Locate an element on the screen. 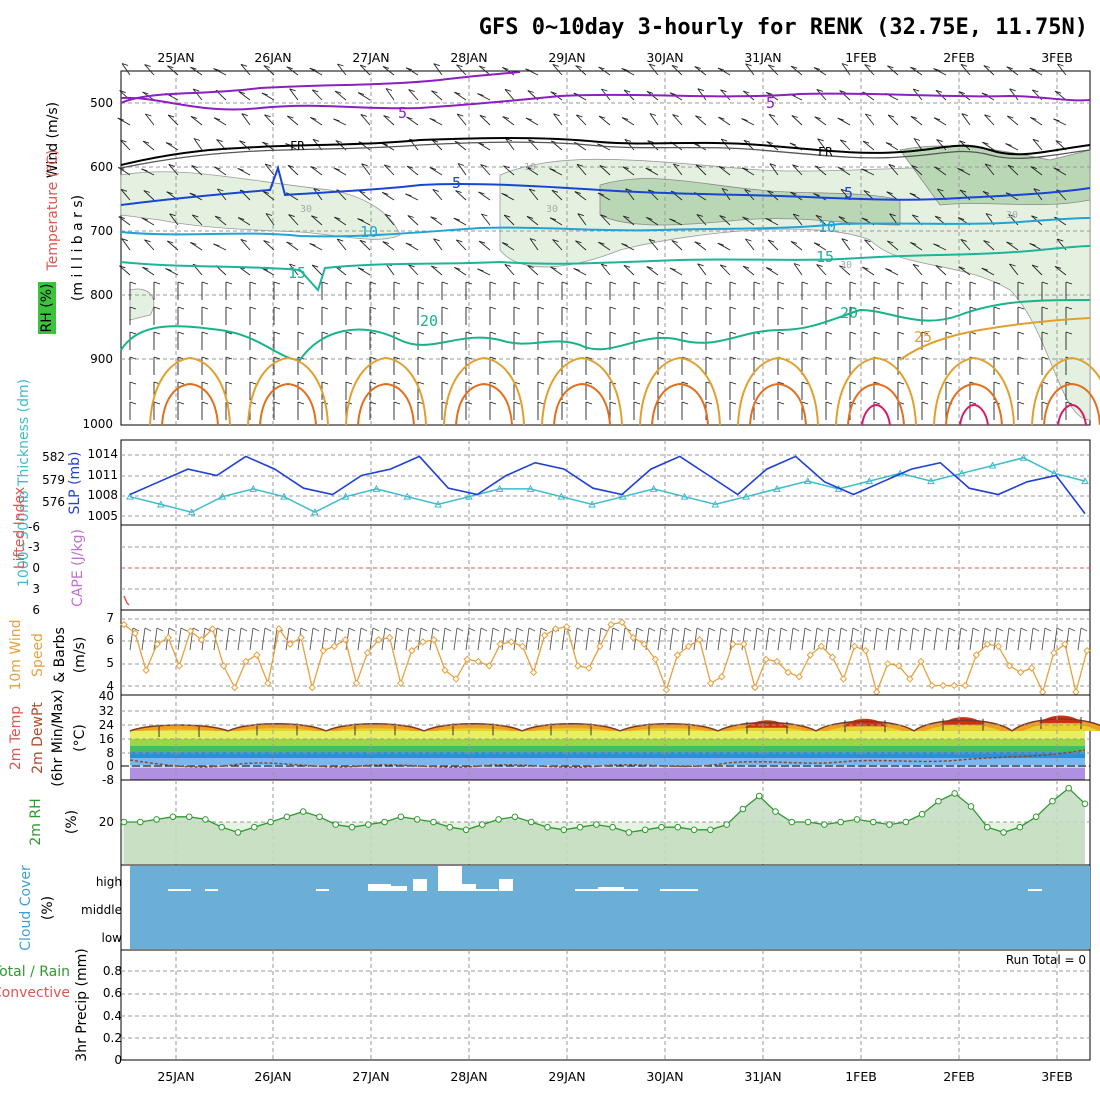 The image size is (1100, 1100). date-label-bottom: 25JAN is located at coordinates (175, 1076).